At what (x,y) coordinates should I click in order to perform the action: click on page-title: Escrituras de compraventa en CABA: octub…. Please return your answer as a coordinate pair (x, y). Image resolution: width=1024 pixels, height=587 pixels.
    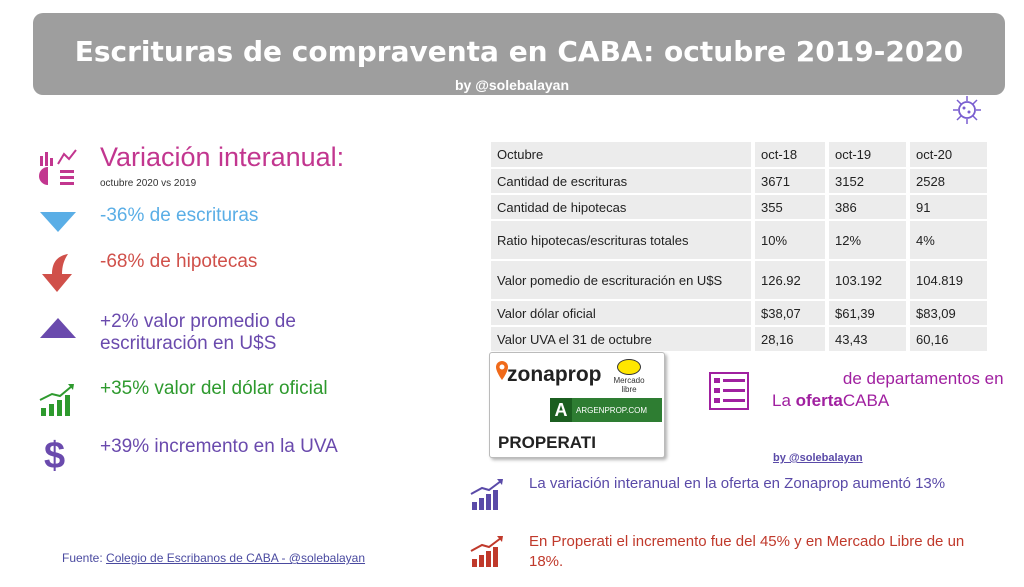
    Looking at the image, I should click on (519, 51).